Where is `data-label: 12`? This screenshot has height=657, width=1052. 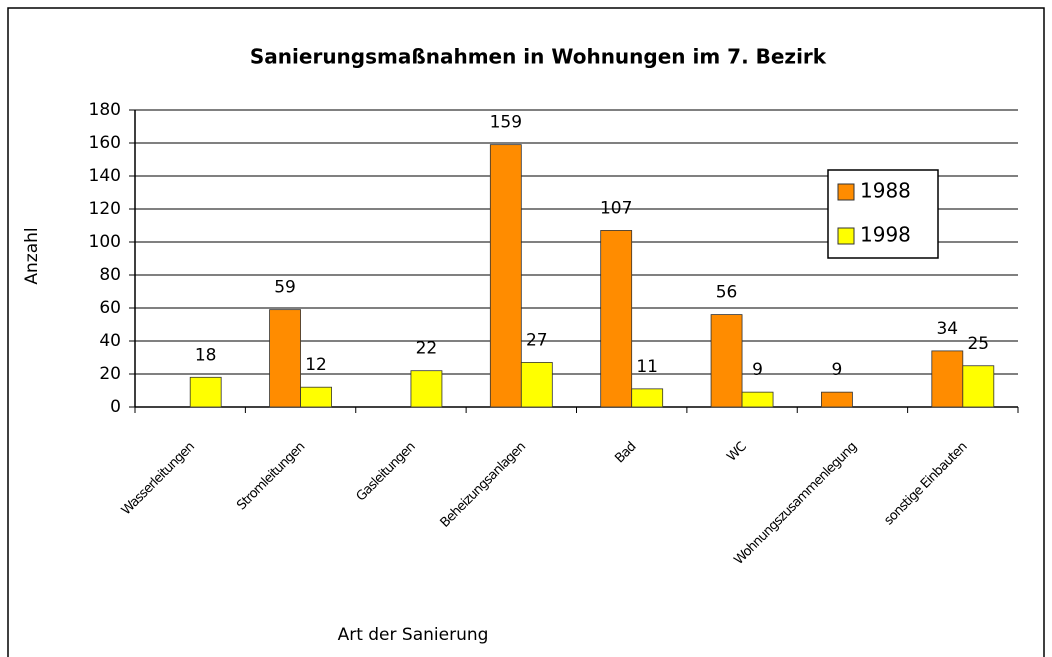
data-label: 12 is located at coordinates (316, 365).